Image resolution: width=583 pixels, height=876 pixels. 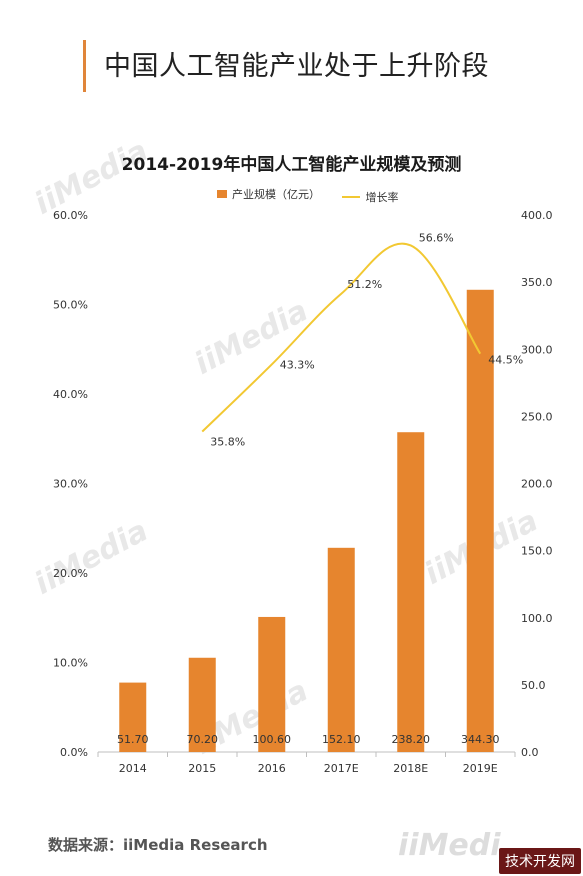 What do you see at coordinates (341, 337) in the screenshot?
I see `growth-rate-line` at bounding box center [341, 337].